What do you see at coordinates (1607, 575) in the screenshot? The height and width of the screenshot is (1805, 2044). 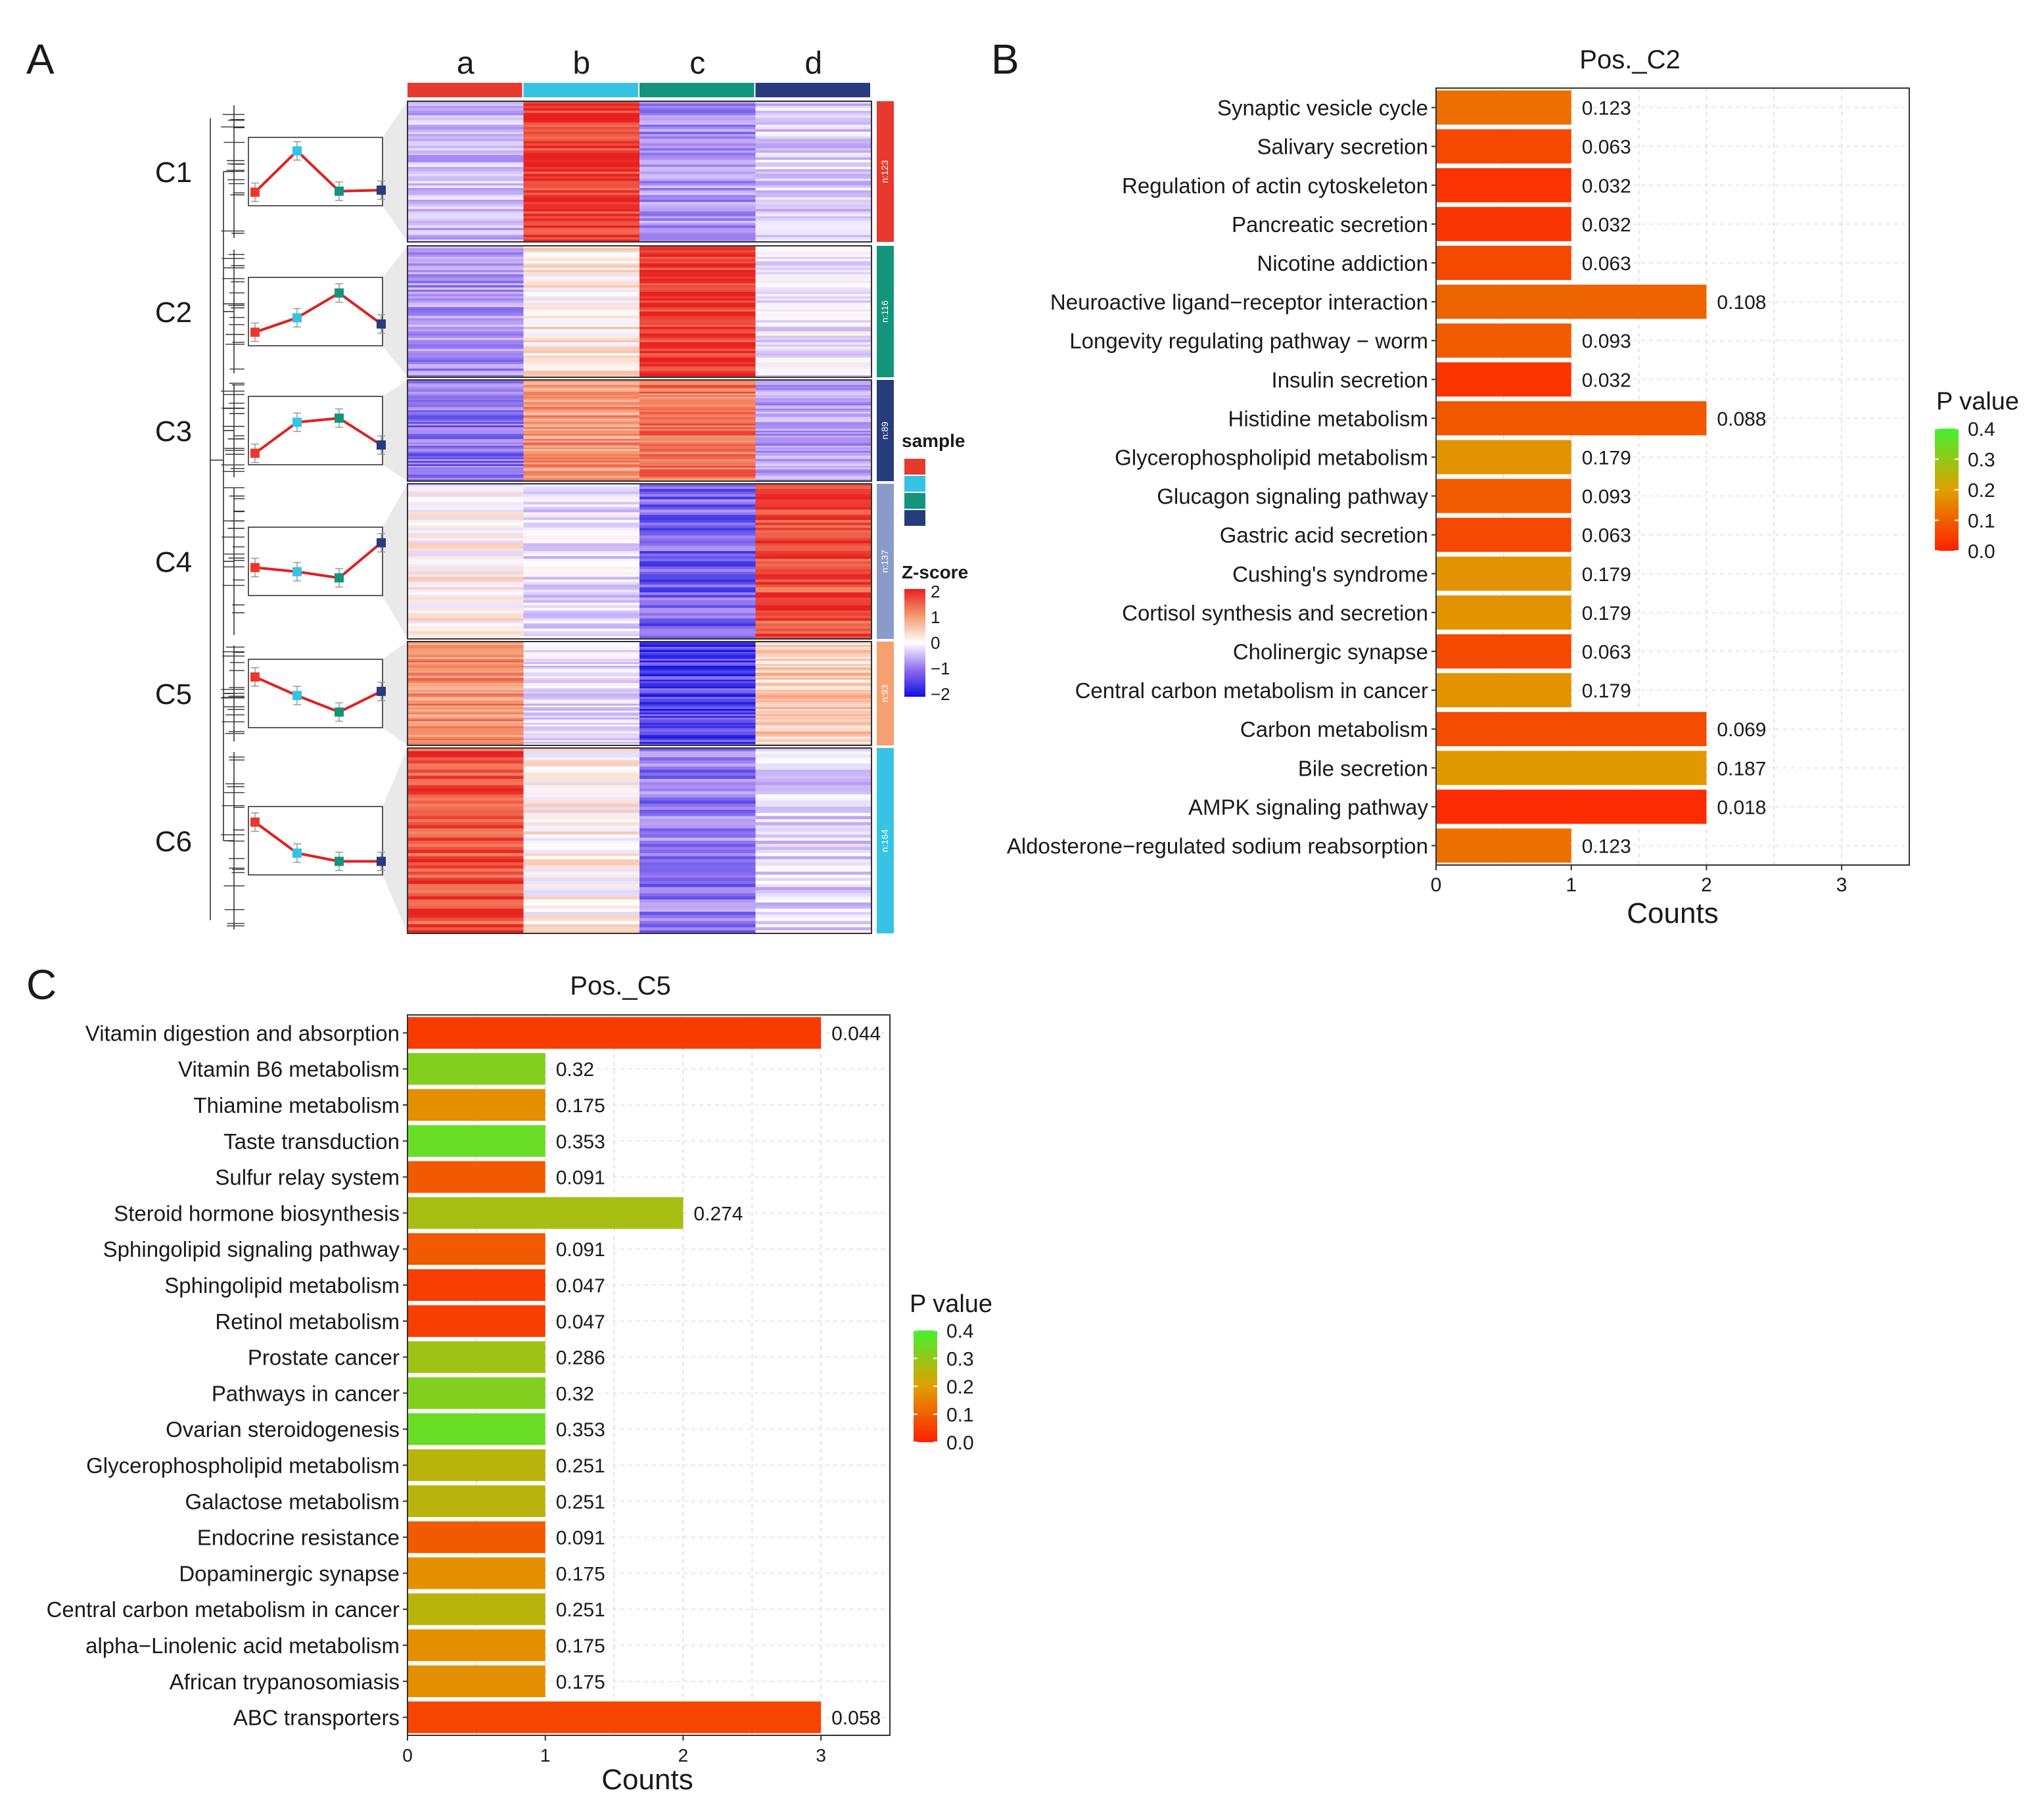 I see `bar-value-label: 0.179` at bounding box center [1607, 575].